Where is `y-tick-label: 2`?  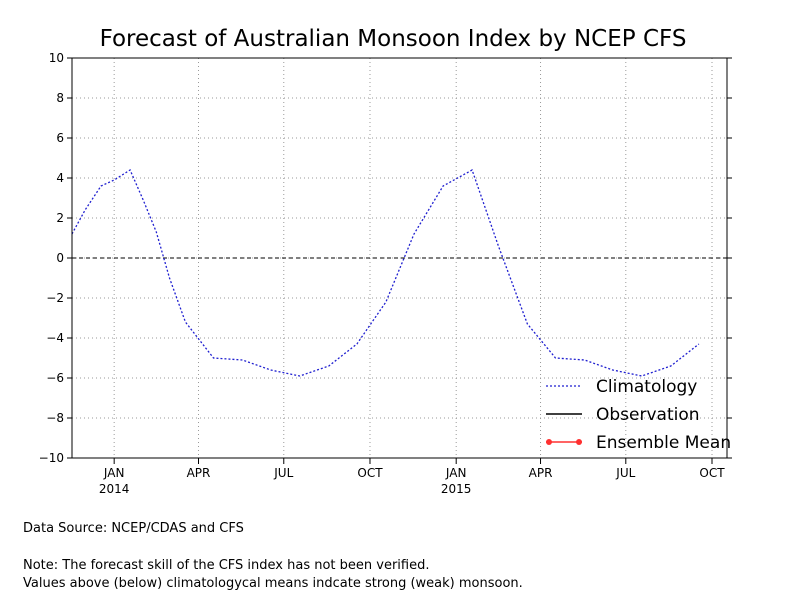 y-tick-label: 2 is located at coordinates (60, 218).